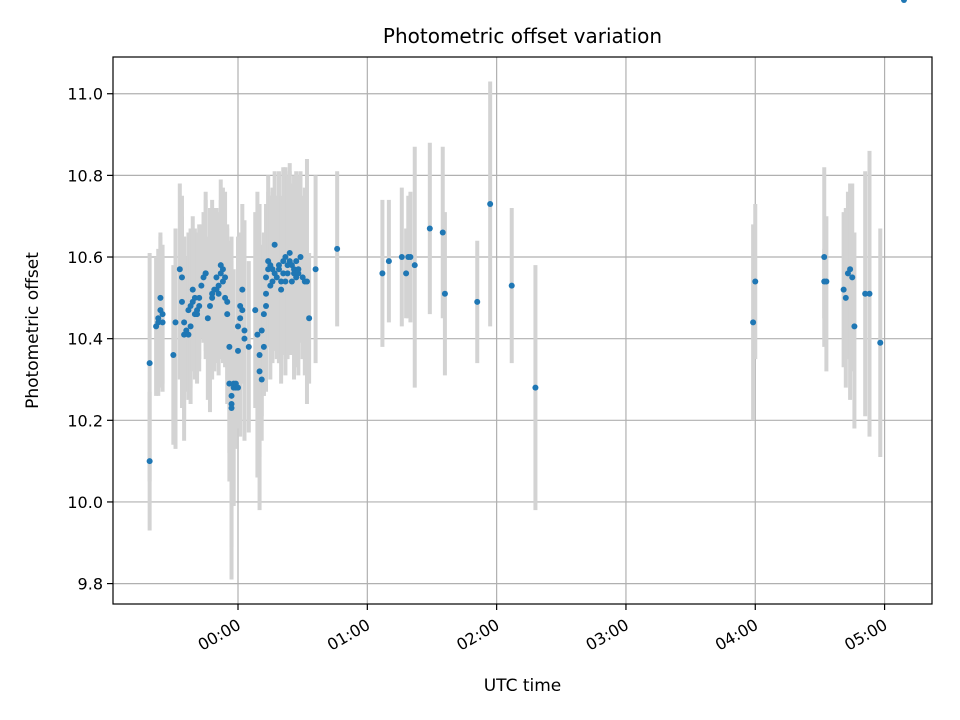 This screenshot has height=720, width=960. I want to click on y-tick-label: 10.6, so click(85, 257).